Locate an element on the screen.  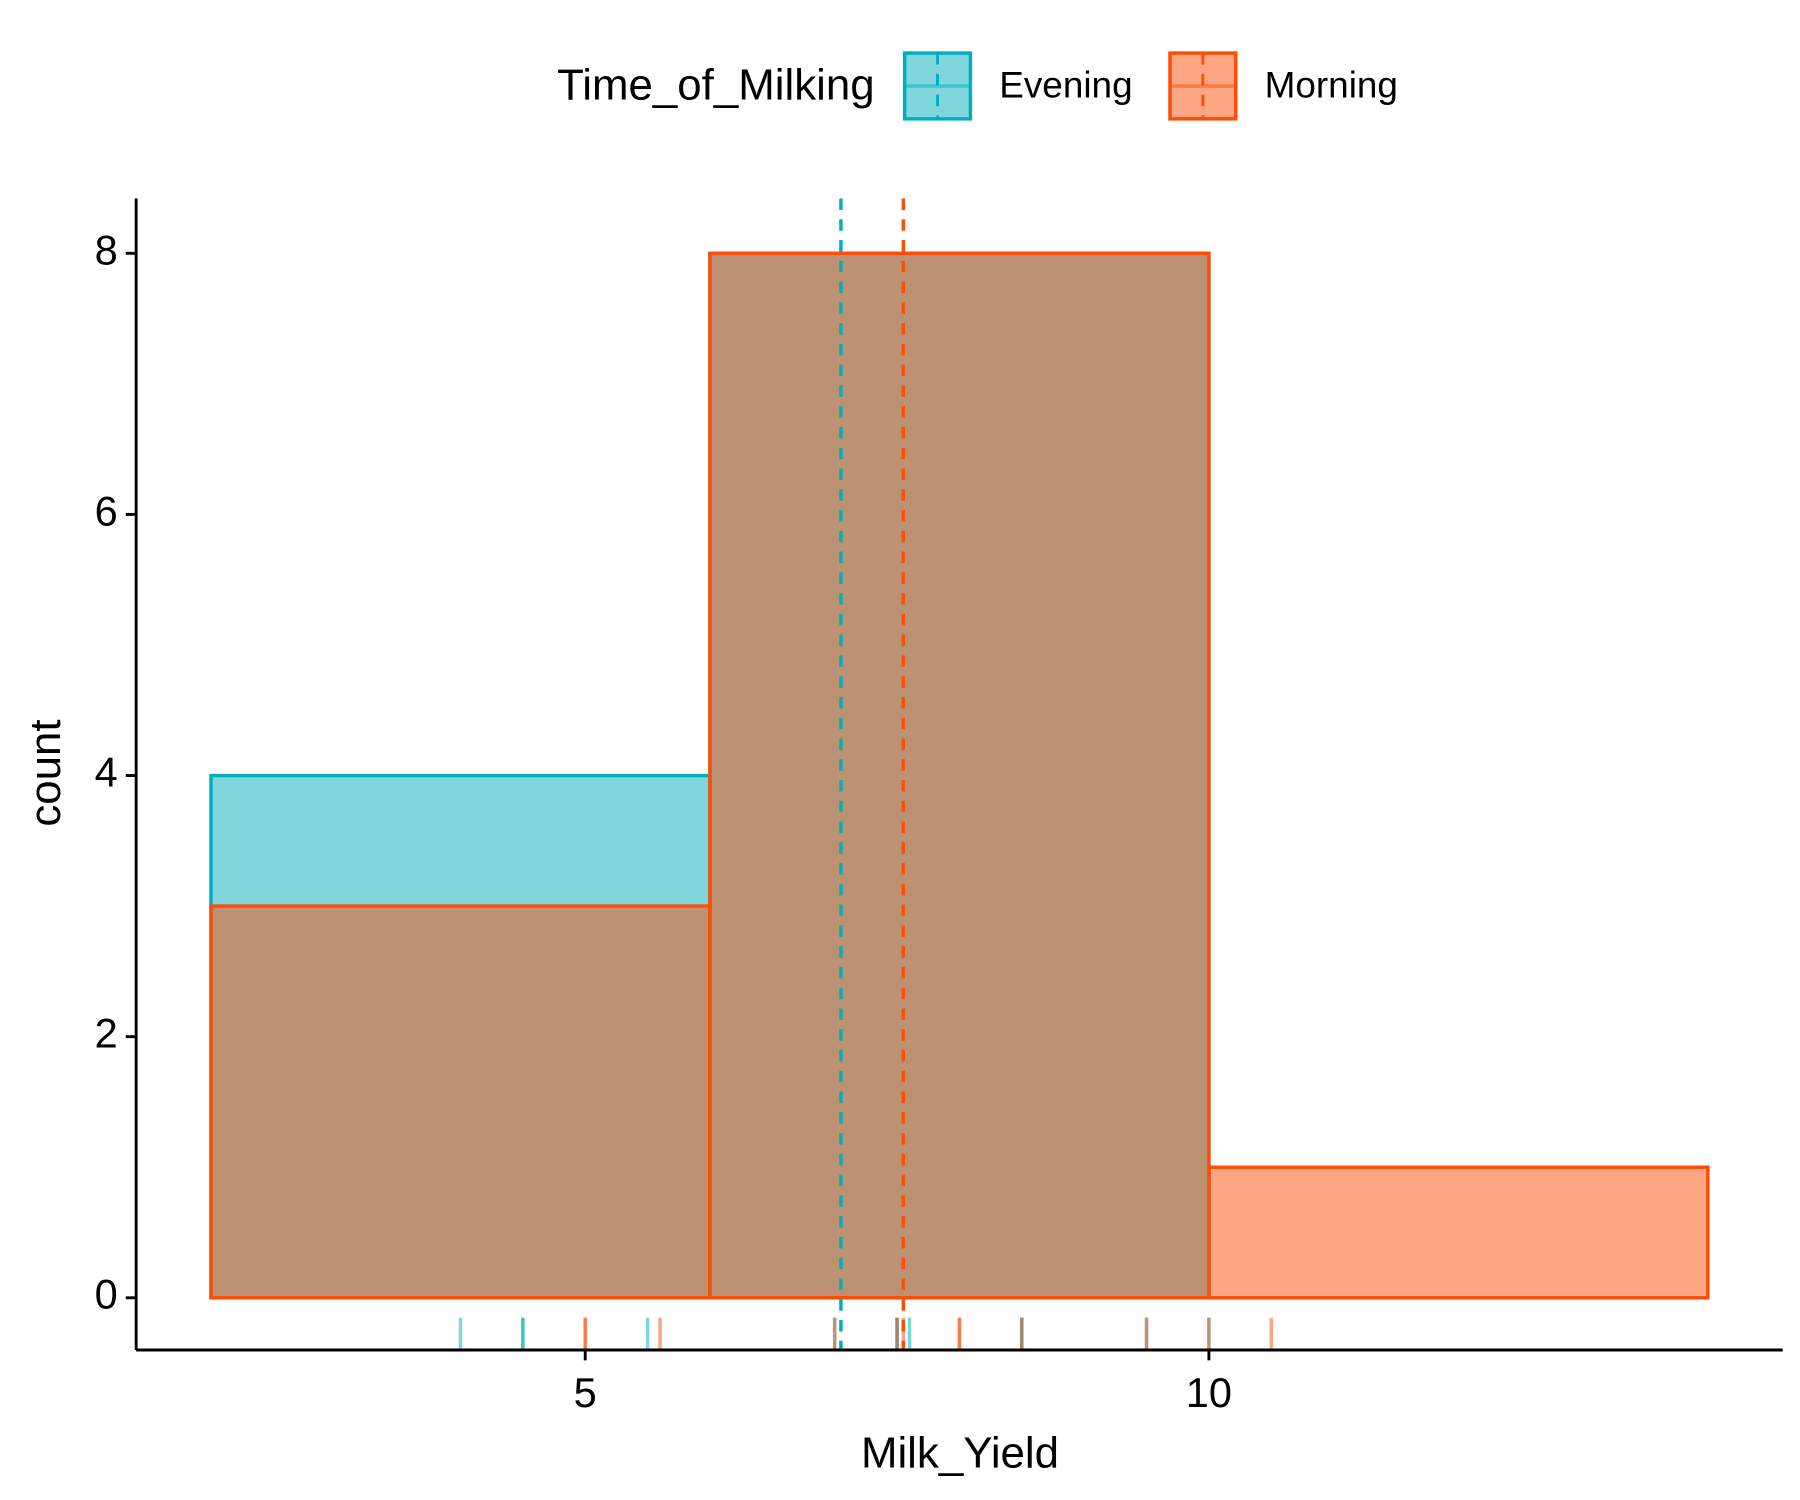
x-axis-title: Milk_Yield is located at coordinates (960, 1453).